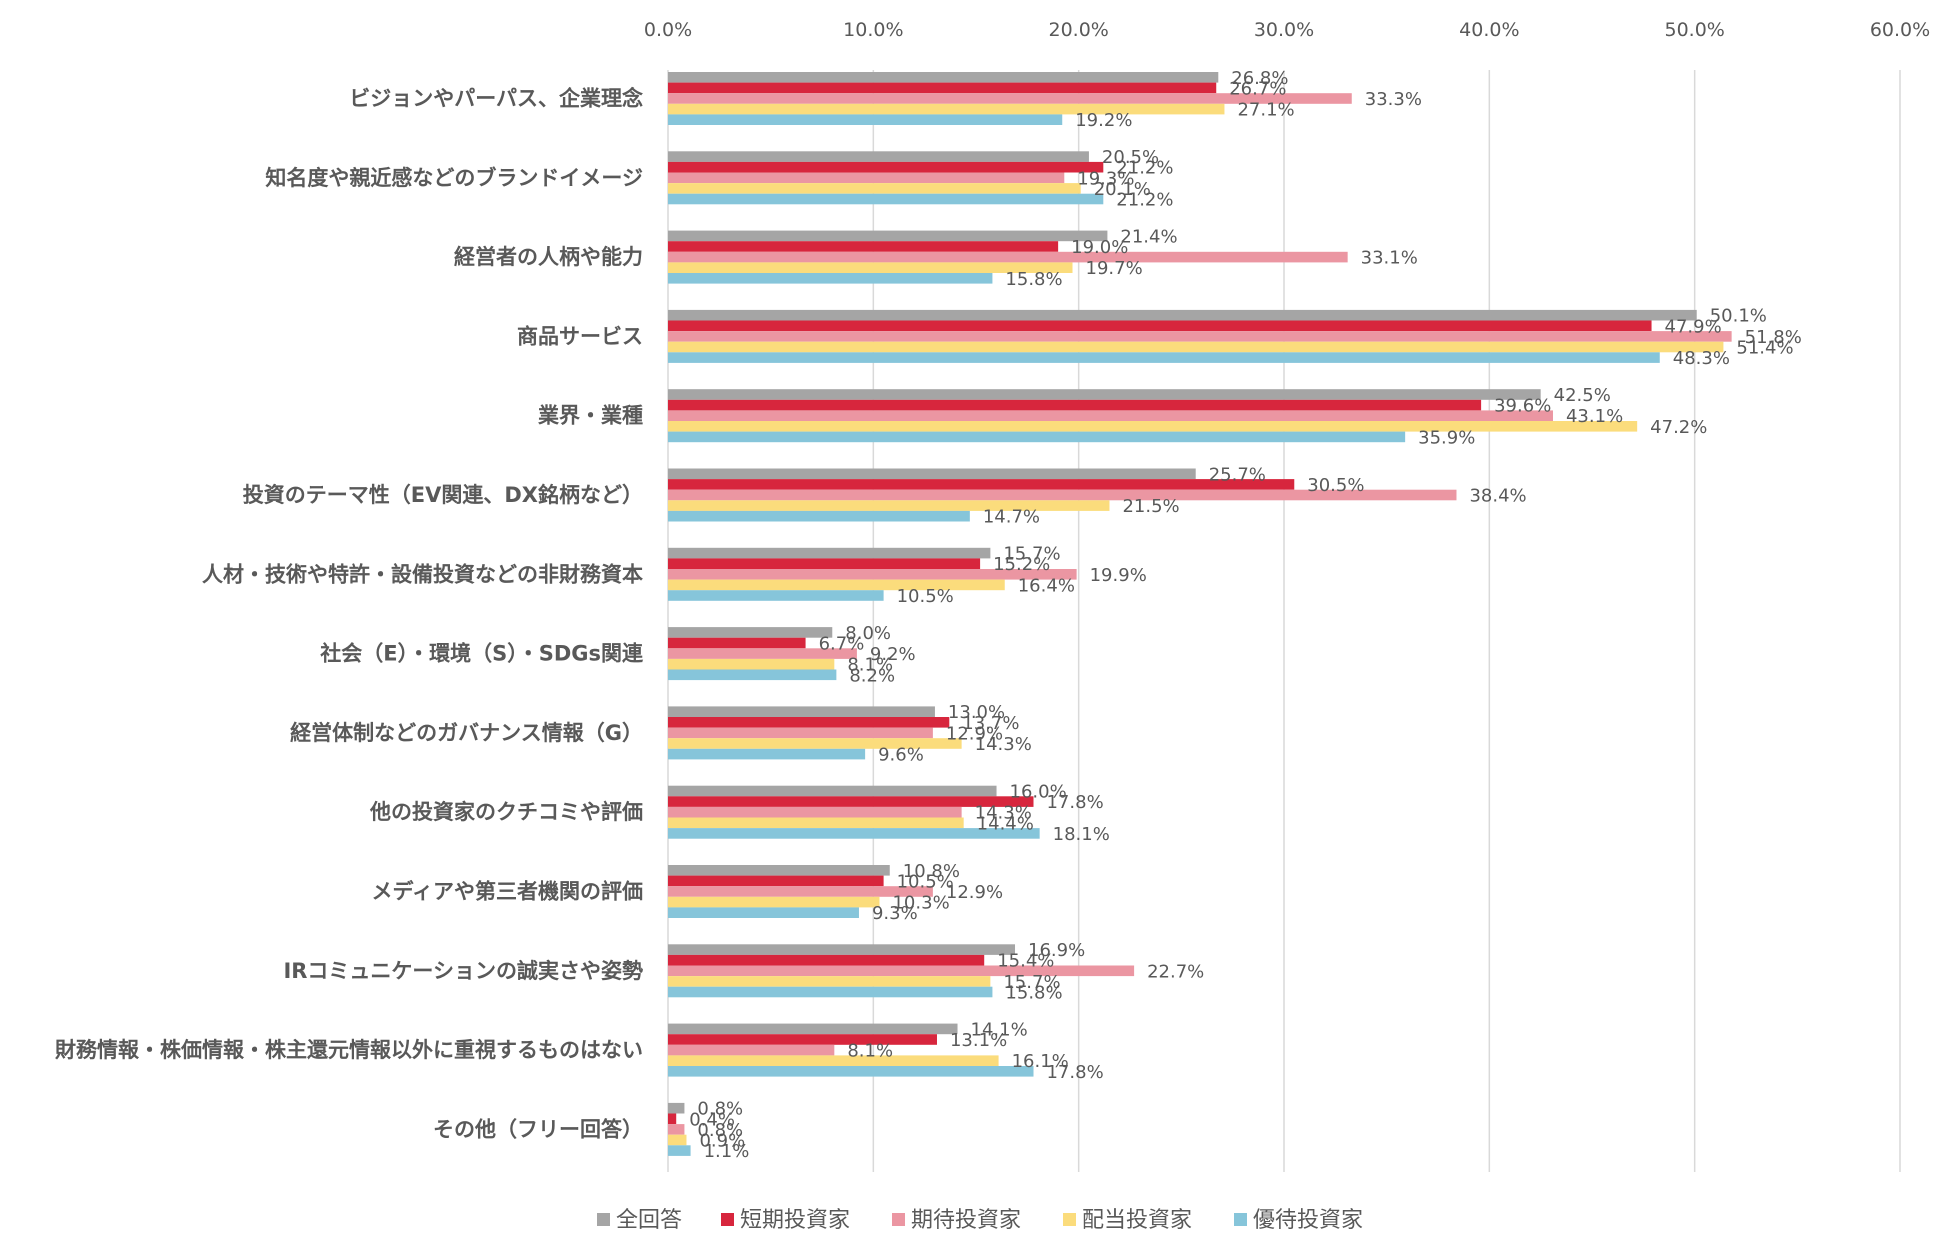 The width and height of the screenshot is (1950, 1254). I want to click on data-label: 16.9%, so click(1056, 950).